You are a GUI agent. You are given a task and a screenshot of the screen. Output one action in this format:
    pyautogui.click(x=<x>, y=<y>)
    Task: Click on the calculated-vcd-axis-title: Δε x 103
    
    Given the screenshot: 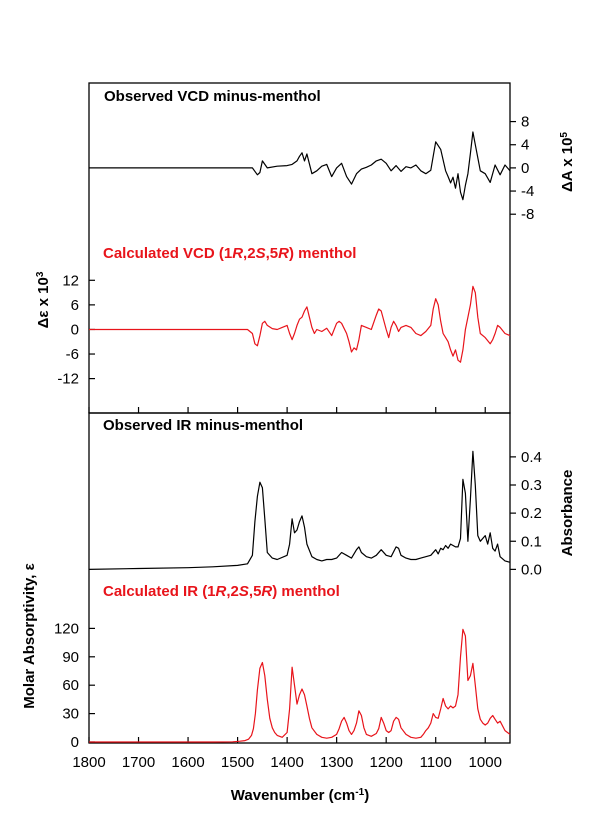 What is the action you would take?
    pyautogui.click(x=44, y=299)
    